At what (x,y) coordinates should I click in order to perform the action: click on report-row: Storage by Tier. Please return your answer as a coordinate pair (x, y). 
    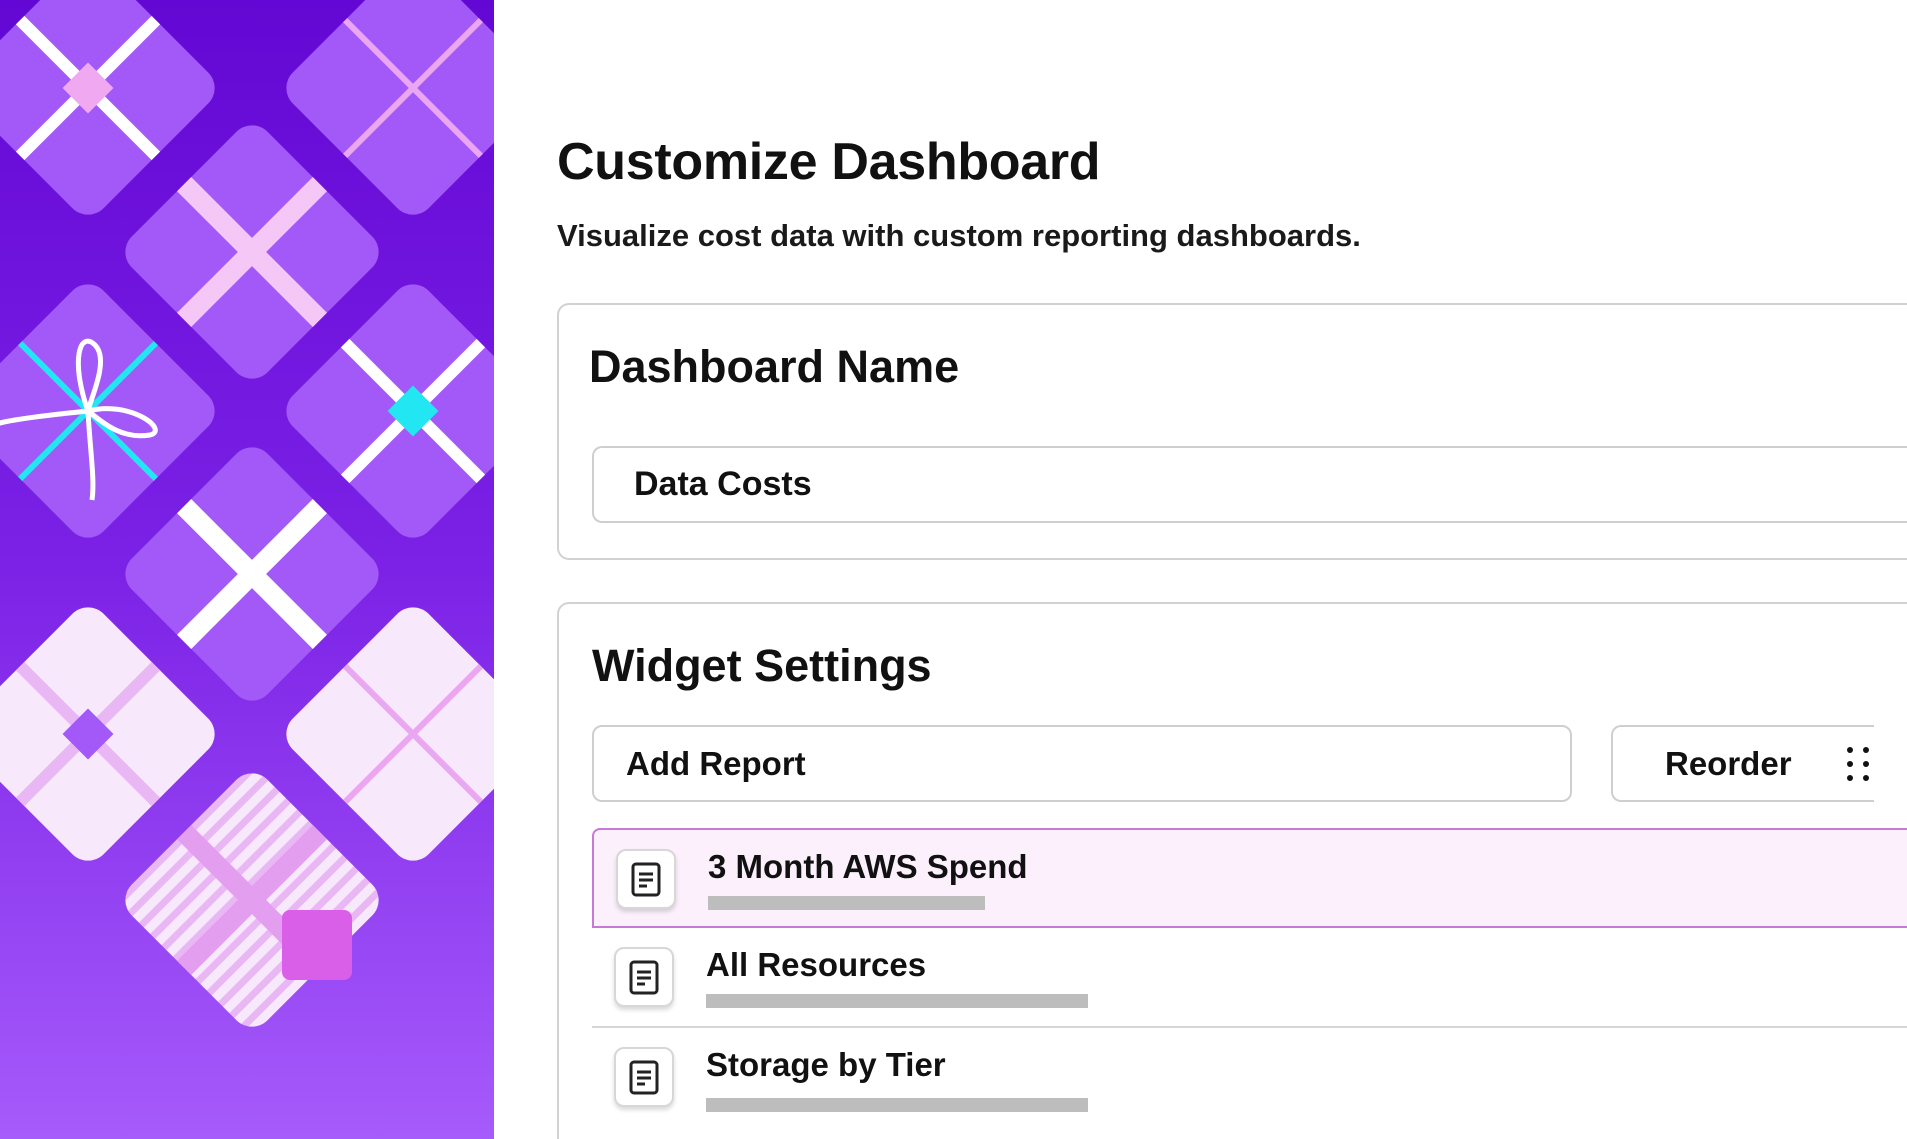
    Looking at the image, I should click on (1249, 1078).